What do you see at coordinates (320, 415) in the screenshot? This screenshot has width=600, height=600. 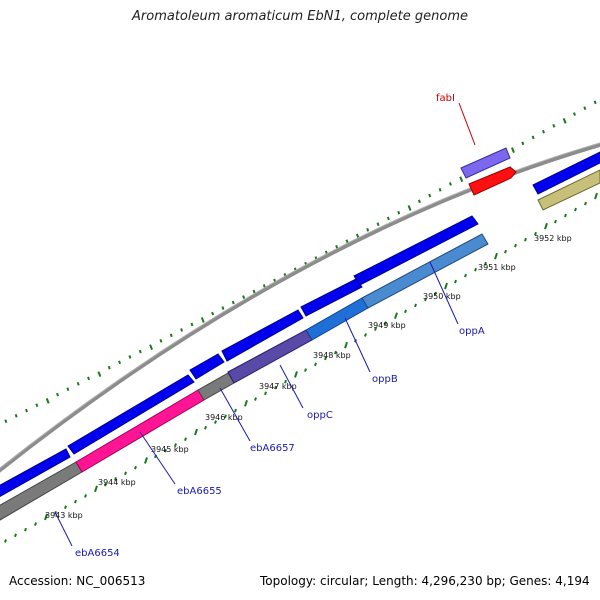 I see `gene-label-oppC: oppC` at bounding box center [320, 415].